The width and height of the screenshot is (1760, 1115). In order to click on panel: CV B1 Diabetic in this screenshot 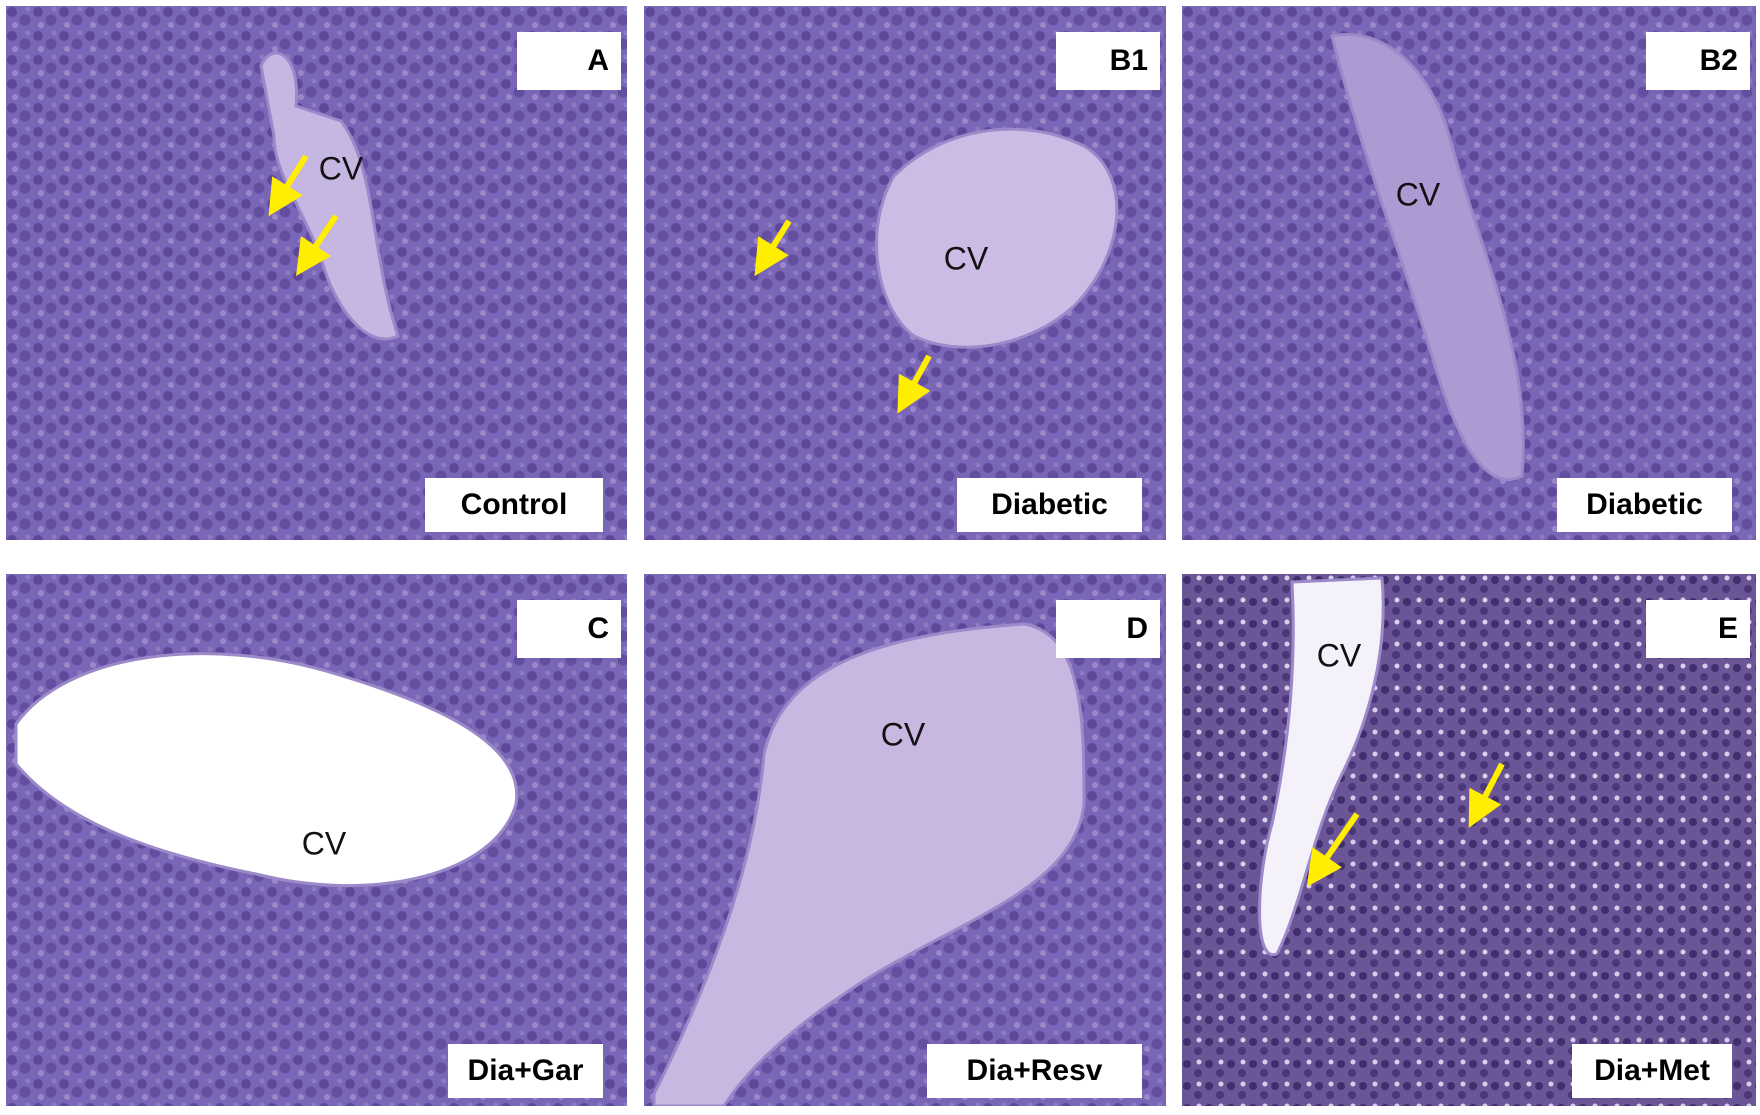, I will do `click(905, 273)`.